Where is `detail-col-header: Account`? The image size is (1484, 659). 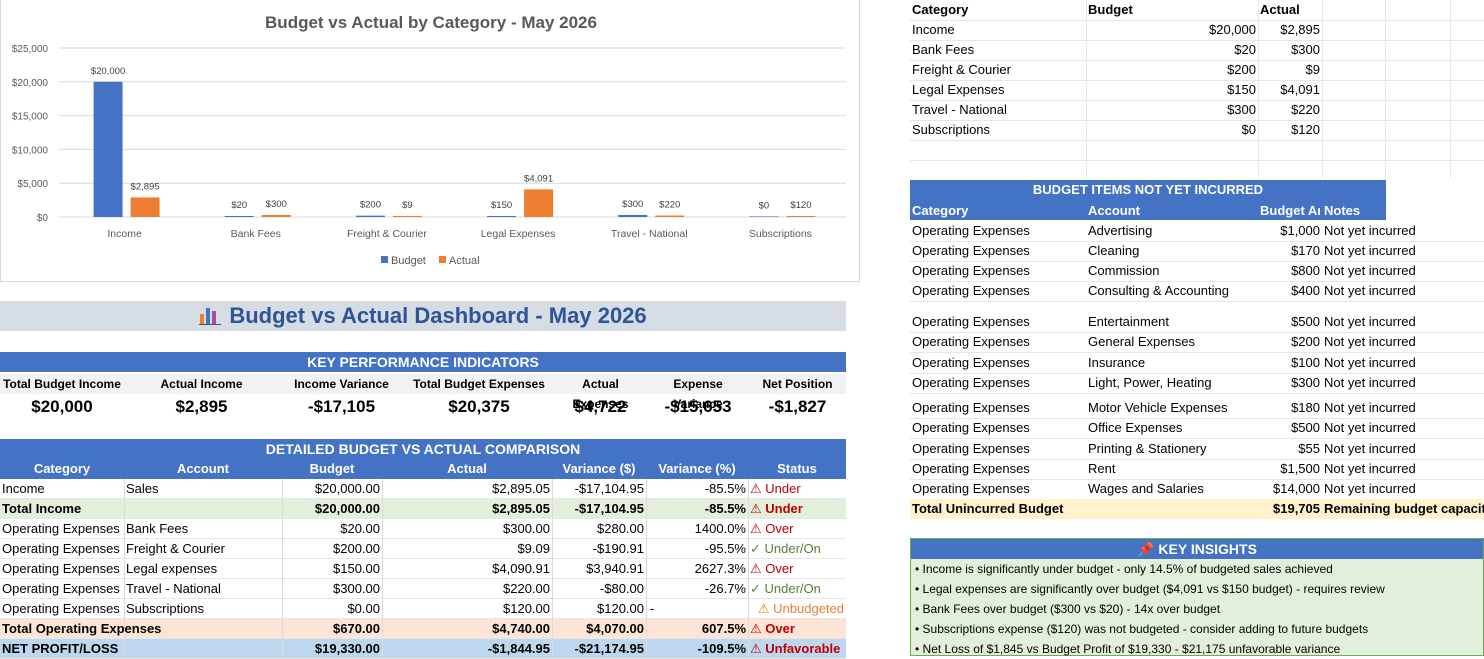 detail-col-header: Account is located at coordinates (203, 468).